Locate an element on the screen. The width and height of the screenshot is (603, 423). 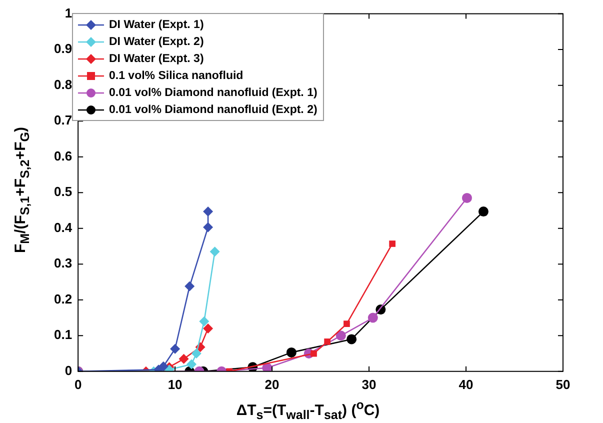
y-tick-label: 0.8 is located at coordinates (63, 84).